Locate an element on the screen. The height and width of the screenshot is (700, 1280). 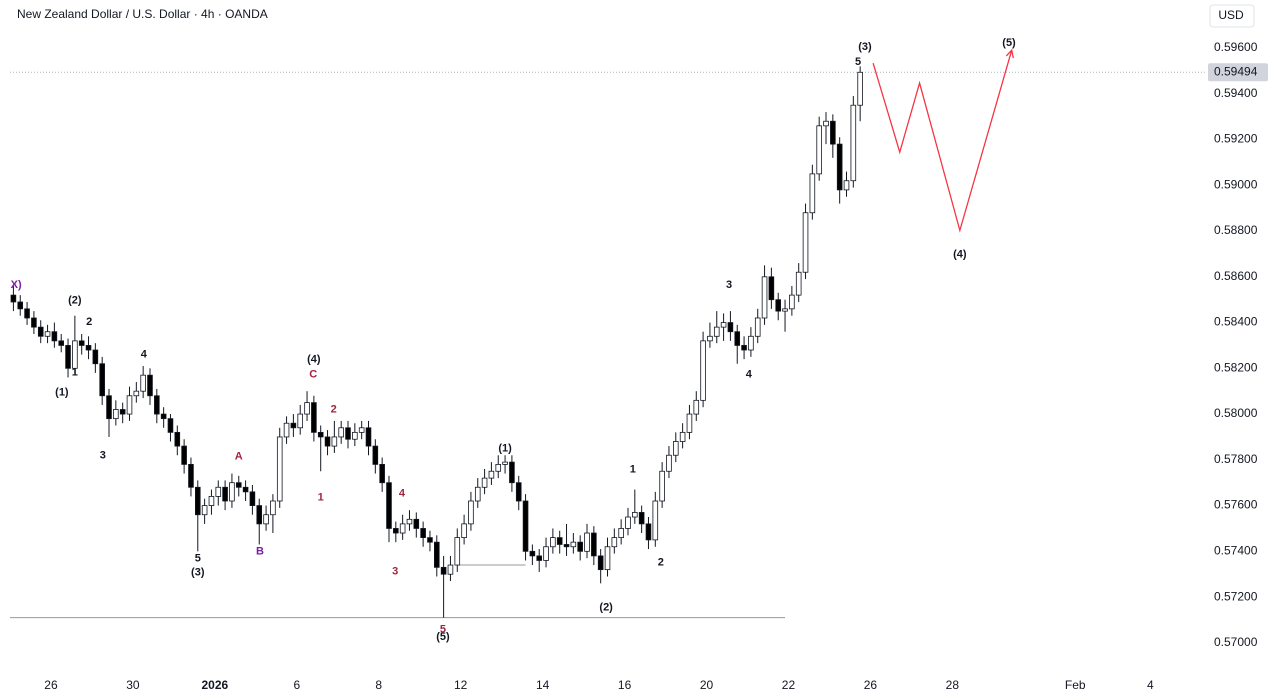
wave-label: 3 is located at coordinates (729, 285).